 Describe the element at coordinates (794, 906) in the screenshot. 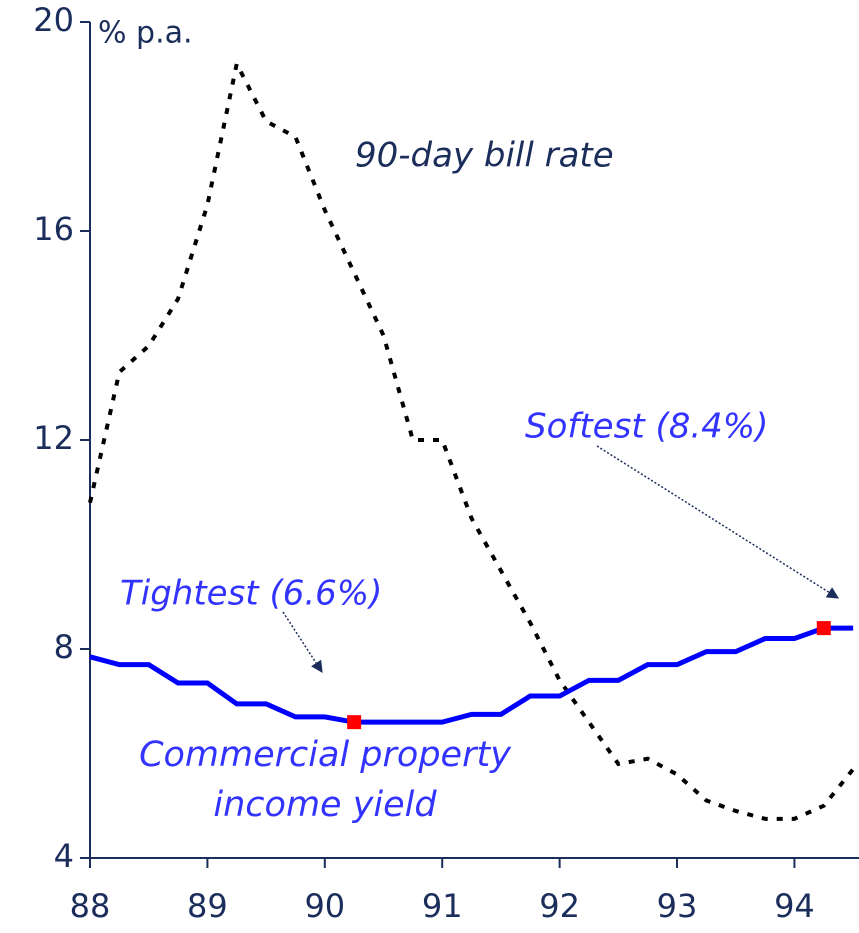

I see `x-tick-label: 94` at that location.